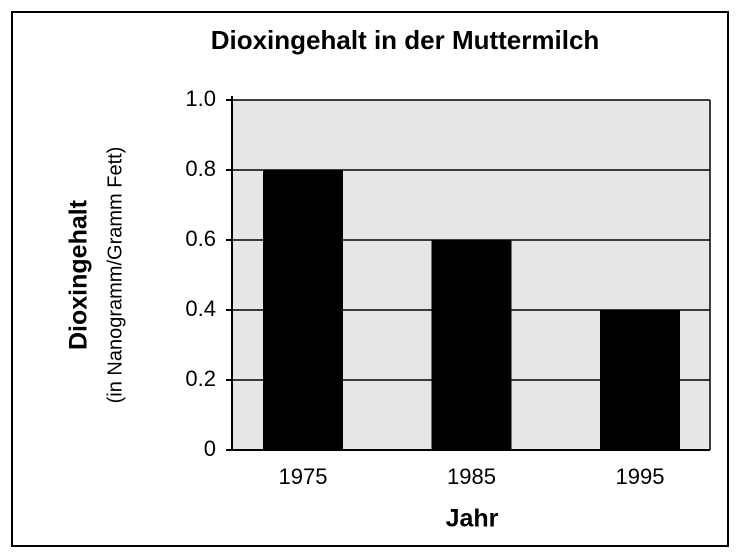  What do you see at coordinates (405, 40) in the screenshot?
I see `chart-title: Dioxingehalt in der Muttermilch` at bounding box center [405, 40].